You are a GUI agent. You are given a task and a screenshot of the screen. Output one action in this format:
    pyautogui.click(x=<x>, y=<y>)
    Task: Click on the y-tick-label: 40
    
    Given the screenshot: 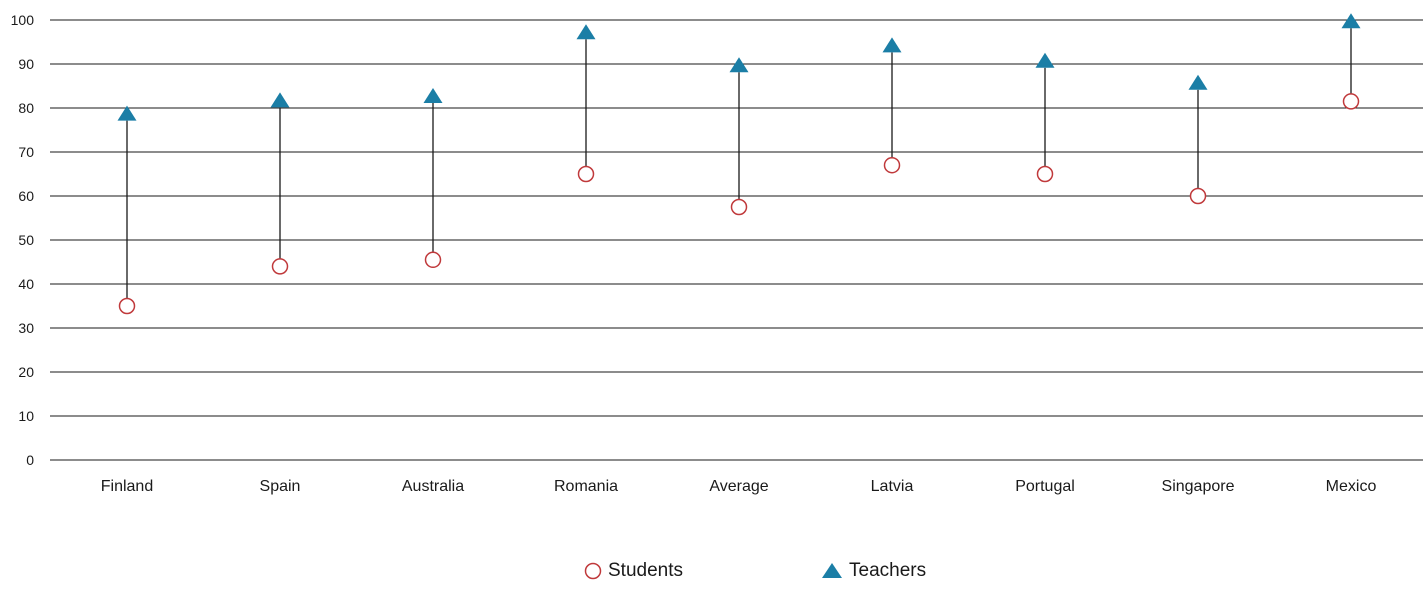 What is the action you would take?
    pyautogui.click(x=26, y=284)
    